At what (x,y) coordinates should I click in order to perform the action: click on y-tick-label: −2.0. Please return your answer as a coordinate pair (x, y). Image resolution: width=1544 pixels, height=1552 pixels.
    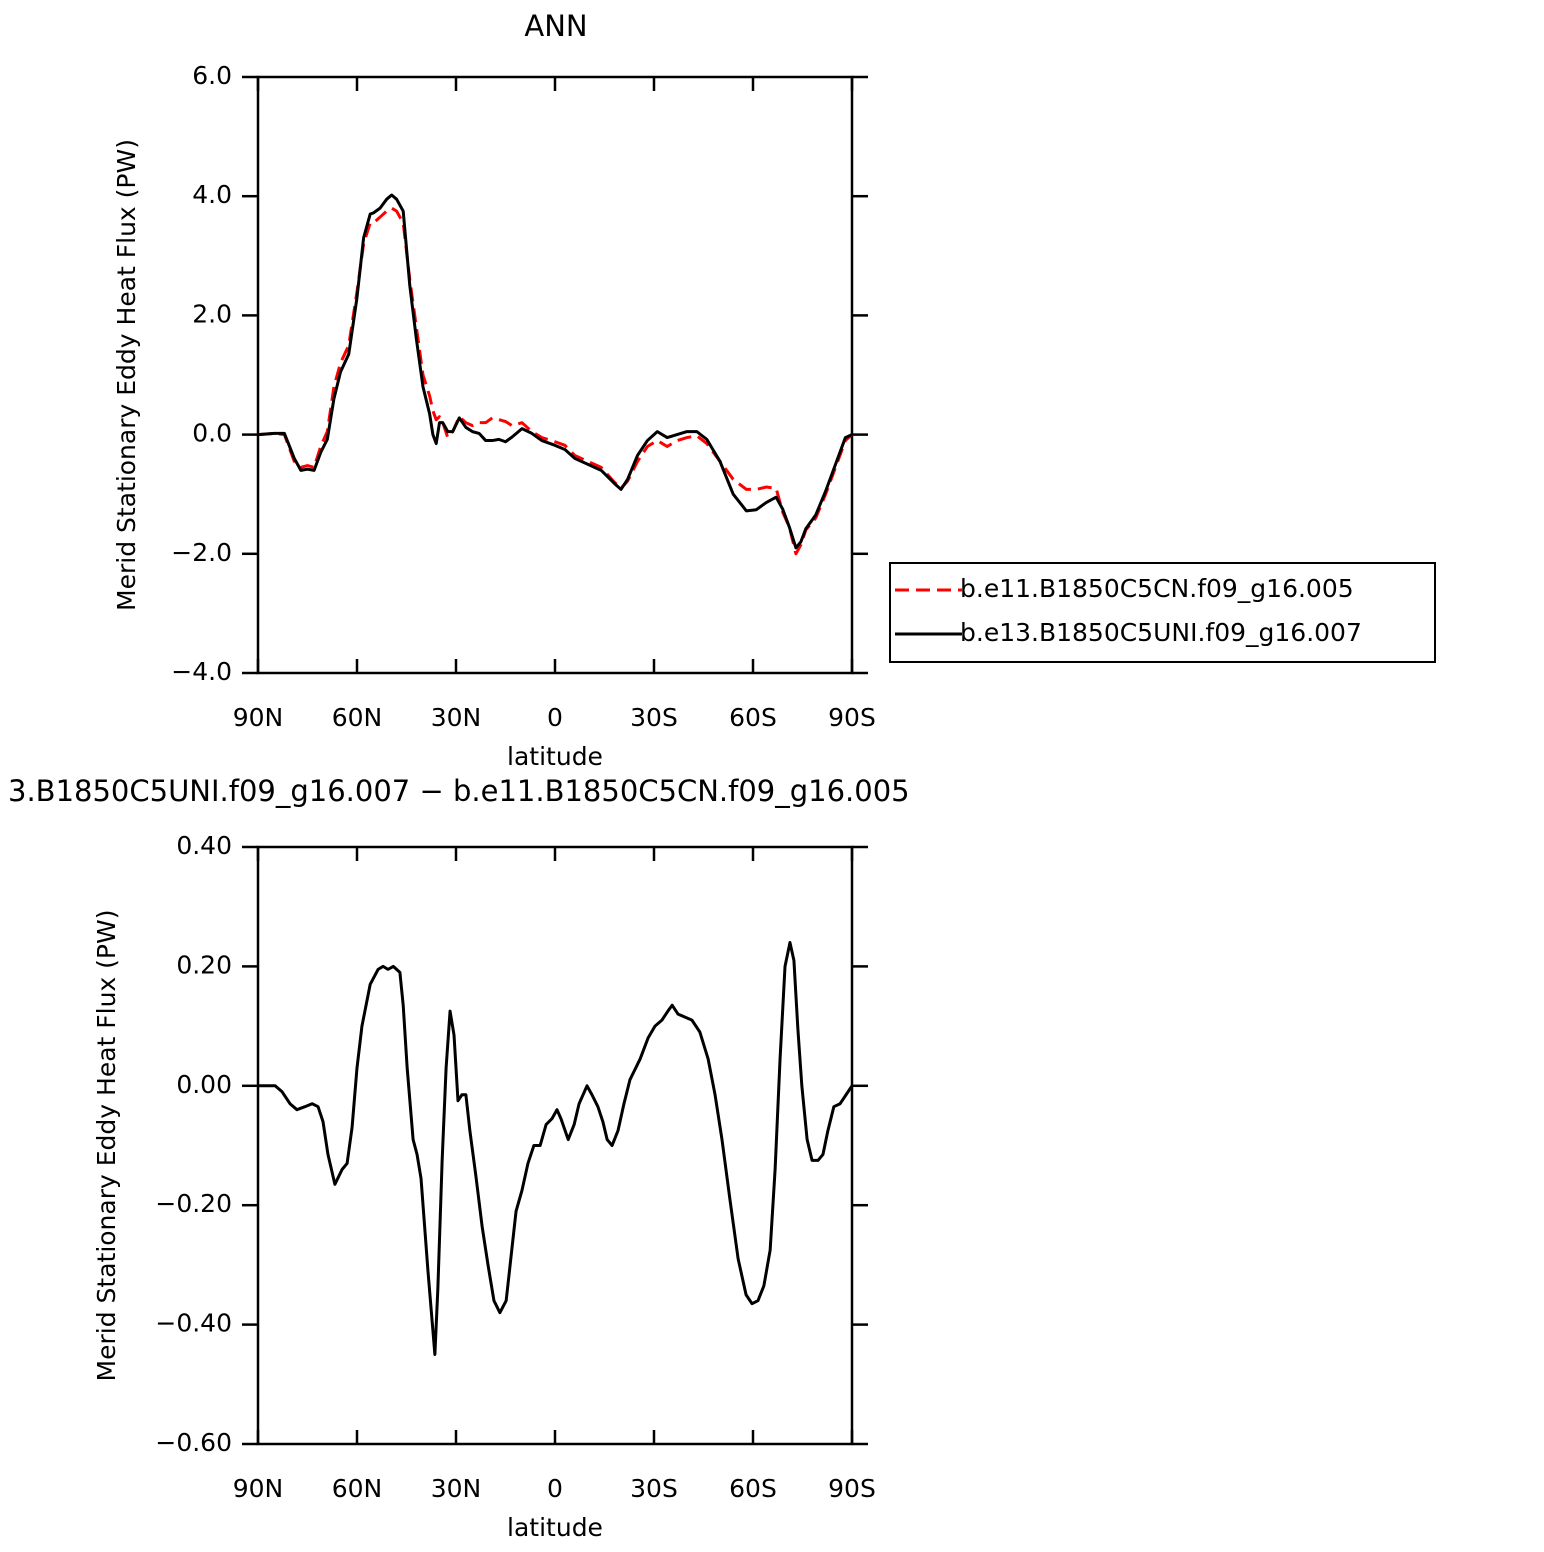
    Looking at the image, I should click on (201, 552).